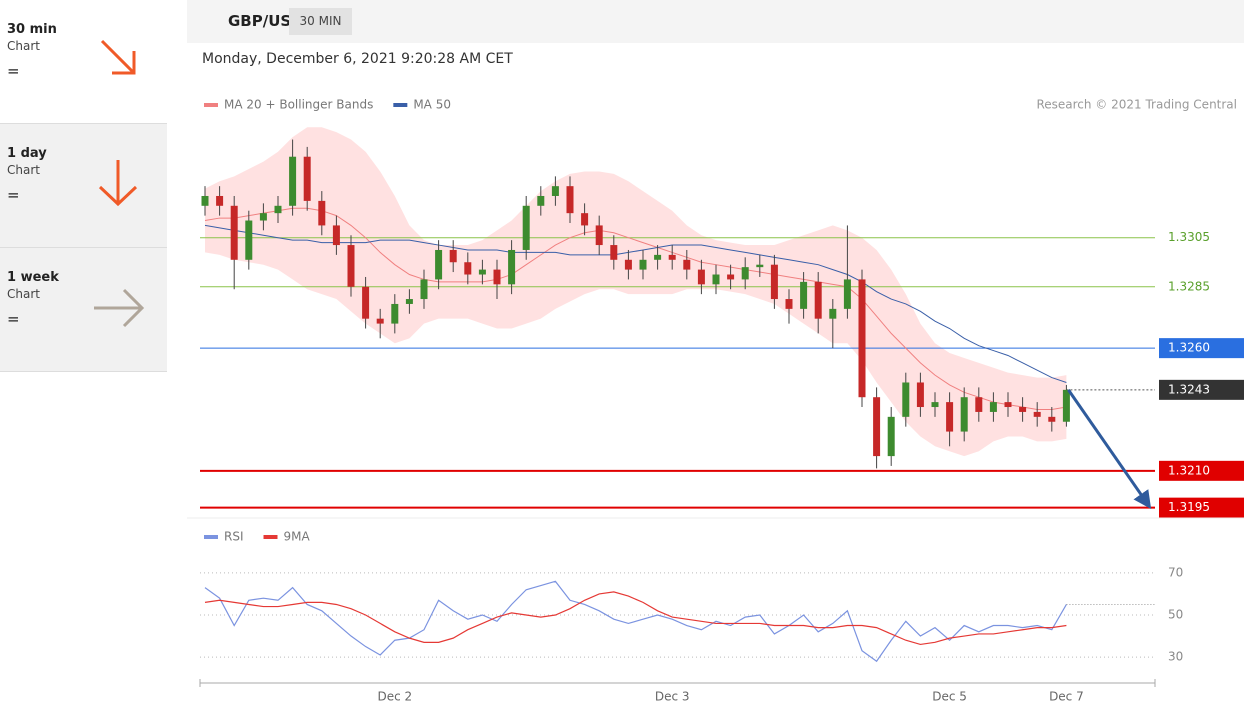  I want to click on timestamp: Monday, December 6, 2021 9:20:28 AM CET, so click(357, 59).